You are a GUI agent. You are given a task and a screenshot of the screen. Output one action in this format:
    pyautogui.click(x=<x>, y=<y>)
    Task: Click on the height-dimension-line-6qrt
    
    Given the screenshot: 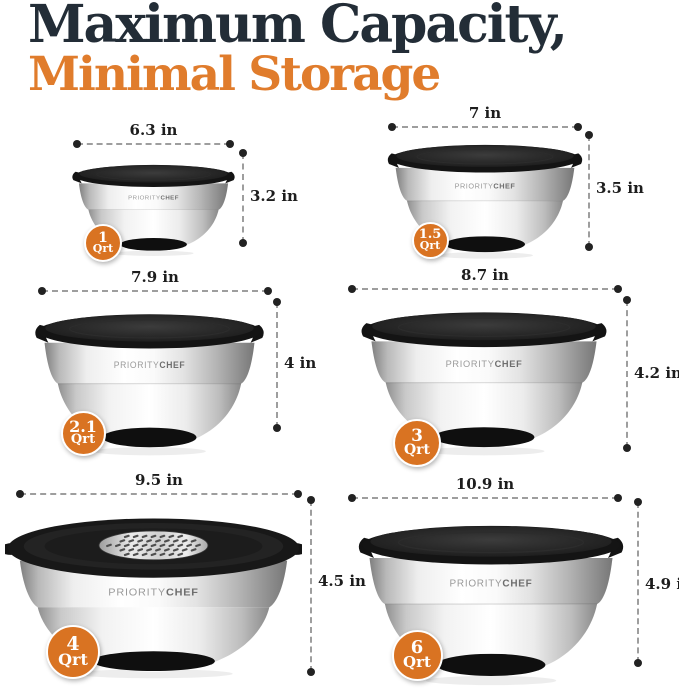 What is the action you would take?
    pyautogui.click(x=638, y=582)
    